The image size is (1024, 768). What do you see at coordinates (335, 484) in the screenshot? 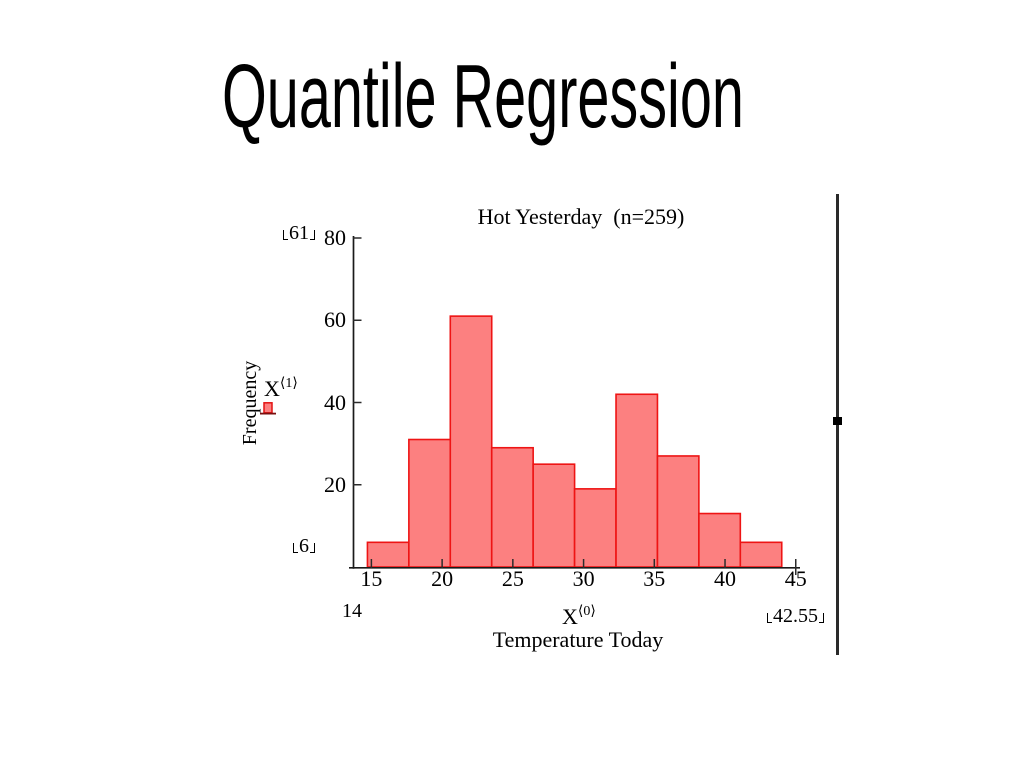
I see `y-tick-label: 20` at bounding box center [335, 484].